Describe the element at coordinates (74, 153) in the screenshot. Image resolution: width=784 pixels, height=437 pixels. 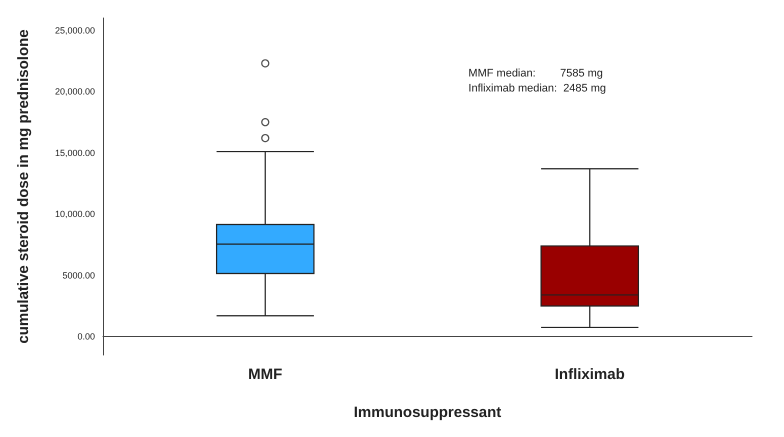
I see `y-tick-label: 15,000.00` at that location.